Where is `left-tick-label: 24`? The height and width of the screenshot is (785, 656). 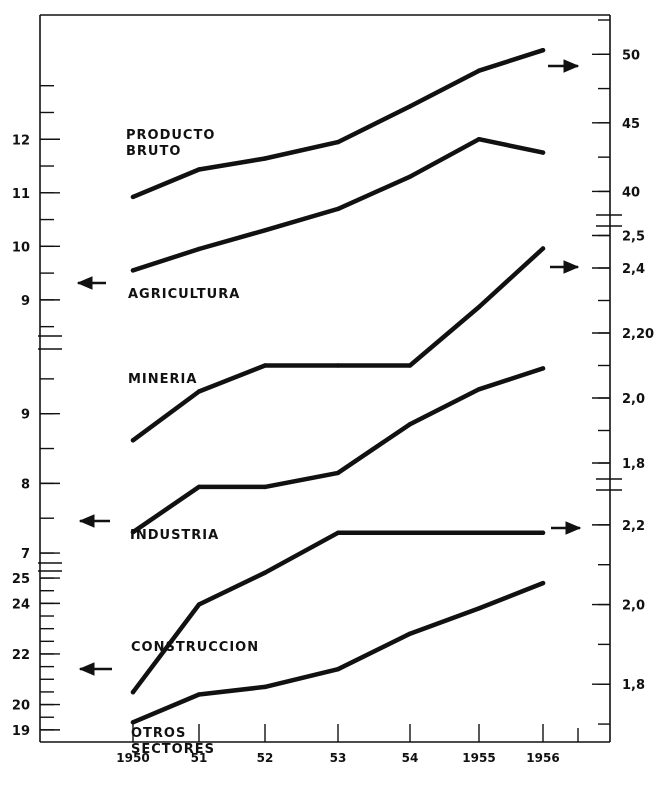 left-tick-label: 24 is located at coordinates (21, 604).